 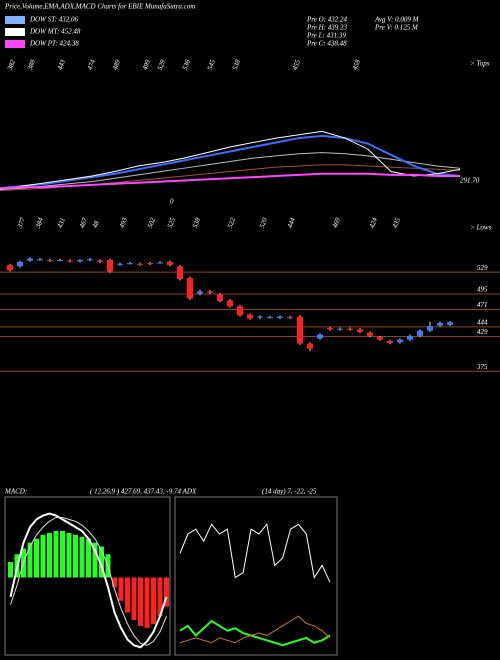 I want to click on top-label: 388, so click(x=32, y=65).